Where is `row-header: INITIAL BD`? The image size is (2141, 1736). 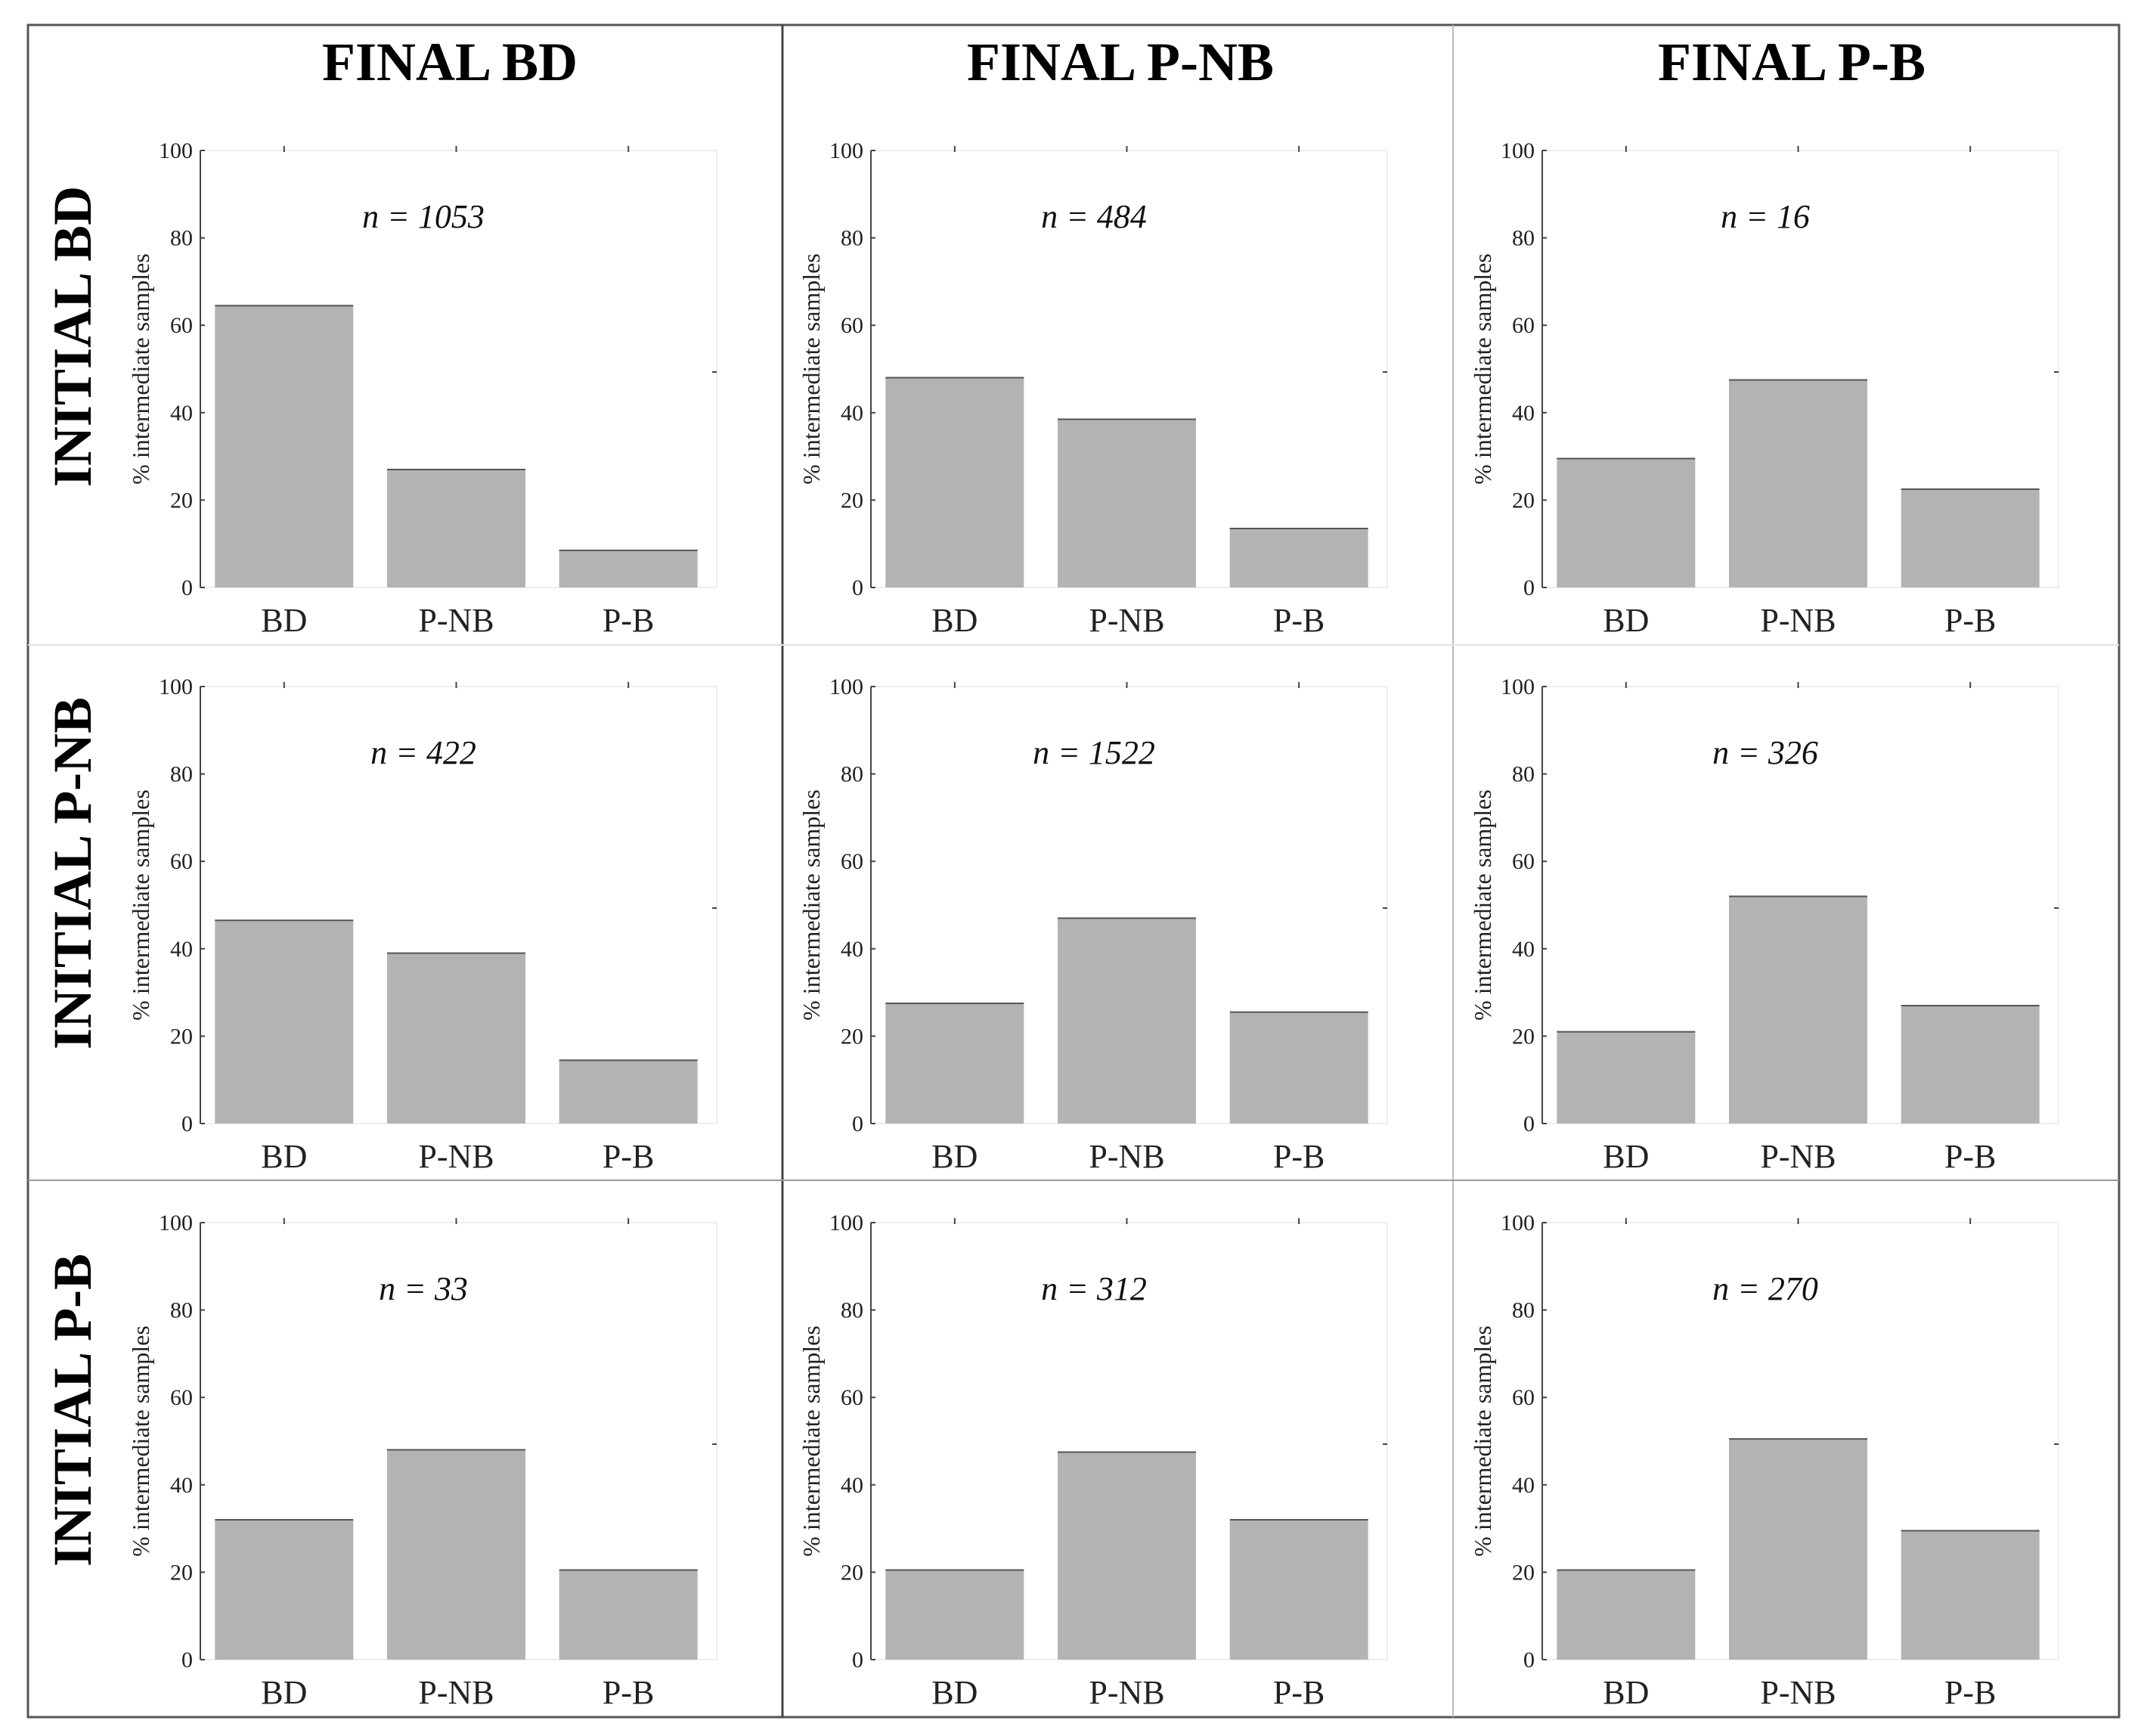 row-header: INITIAL BD is located at coordinates (72, 336).